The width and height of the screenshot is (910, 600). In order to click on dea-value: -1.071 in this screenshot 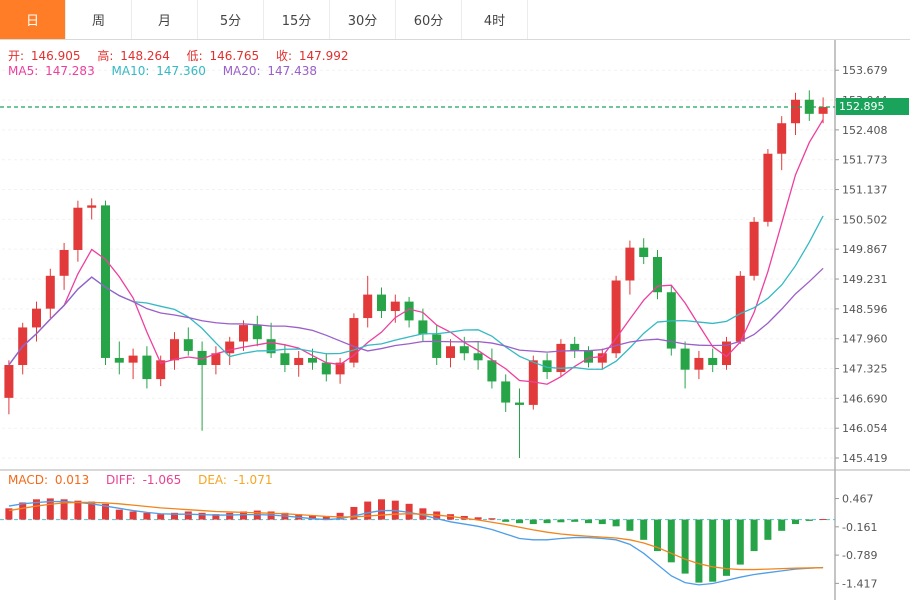, I will do `click(253, 480)`.